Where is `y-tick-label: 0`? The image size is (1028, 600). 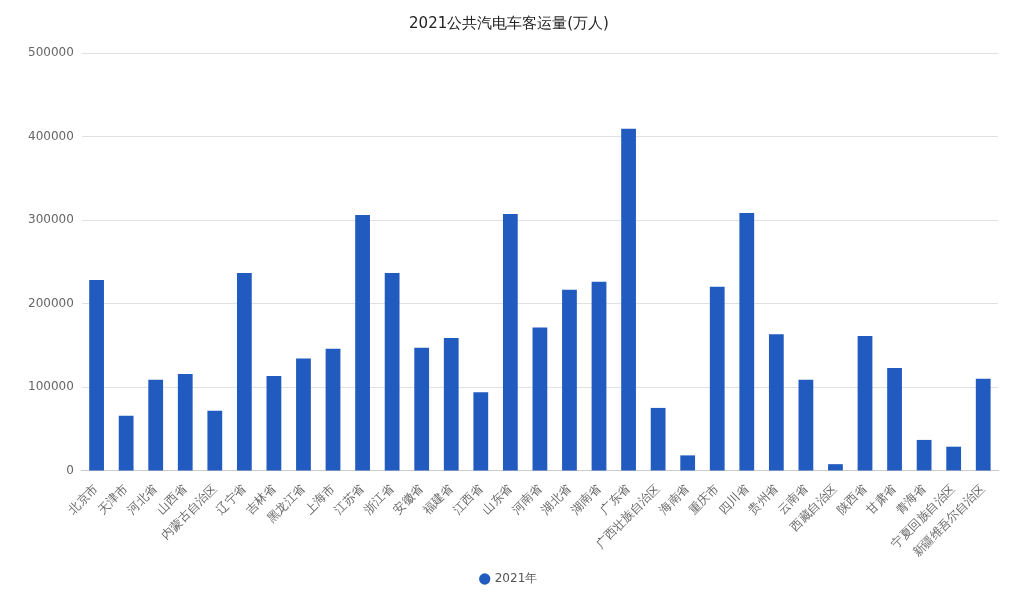
y-tick-label: 0 is located at coordinates (70, 470).